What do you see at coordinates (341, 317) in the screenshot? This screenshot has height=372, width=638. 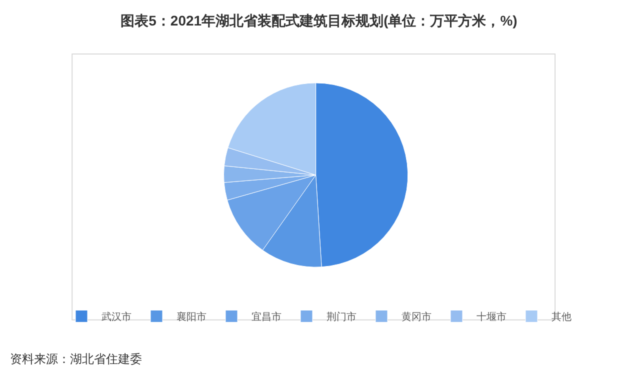 I see `legend-label: 荆门市` at bounding box center [341, 317].